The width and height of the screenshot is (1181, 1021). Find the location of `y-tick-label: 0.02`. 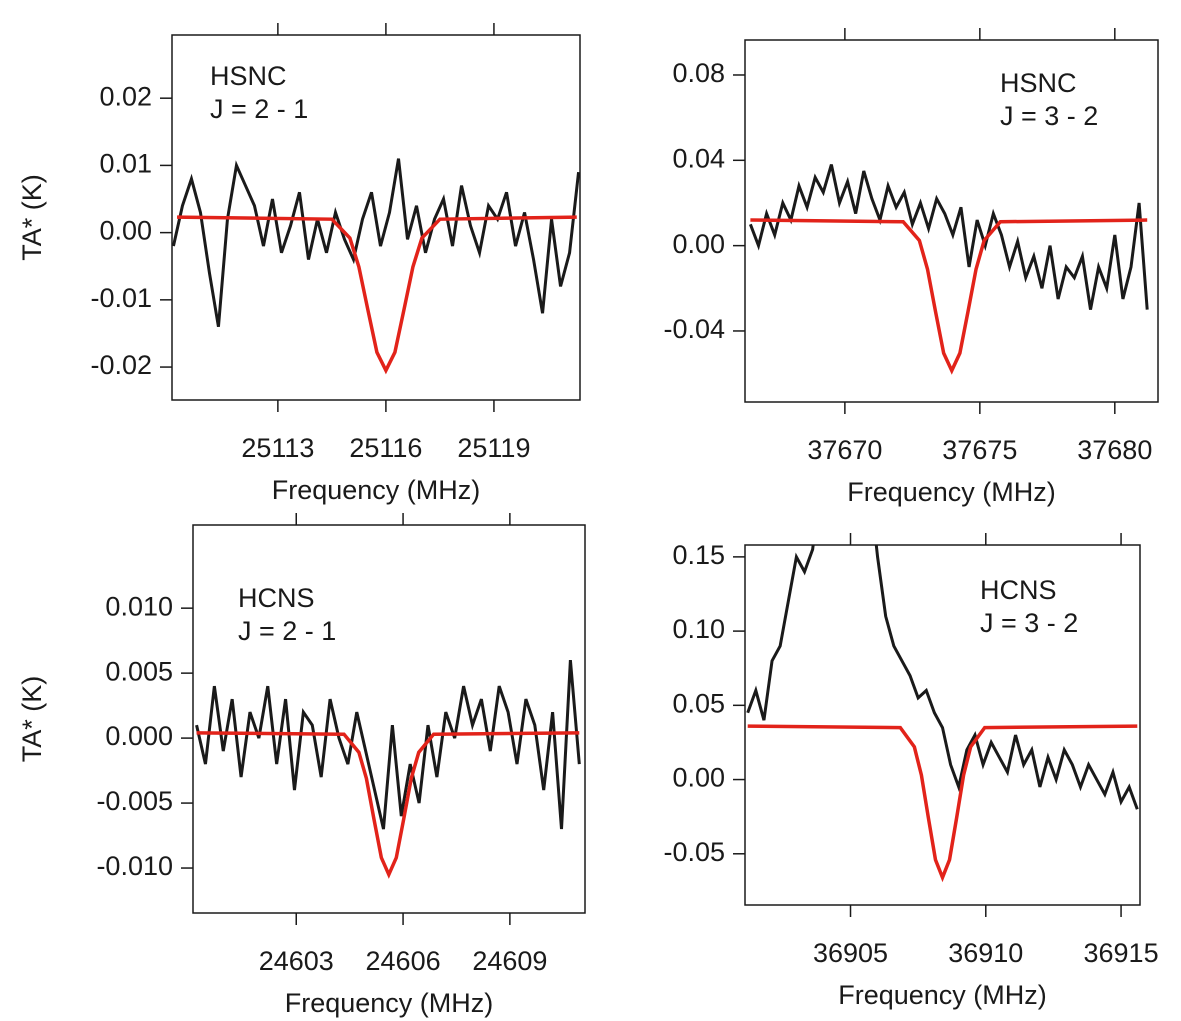

y-tick-label: 0.02 is located at coordinates (125, 96).